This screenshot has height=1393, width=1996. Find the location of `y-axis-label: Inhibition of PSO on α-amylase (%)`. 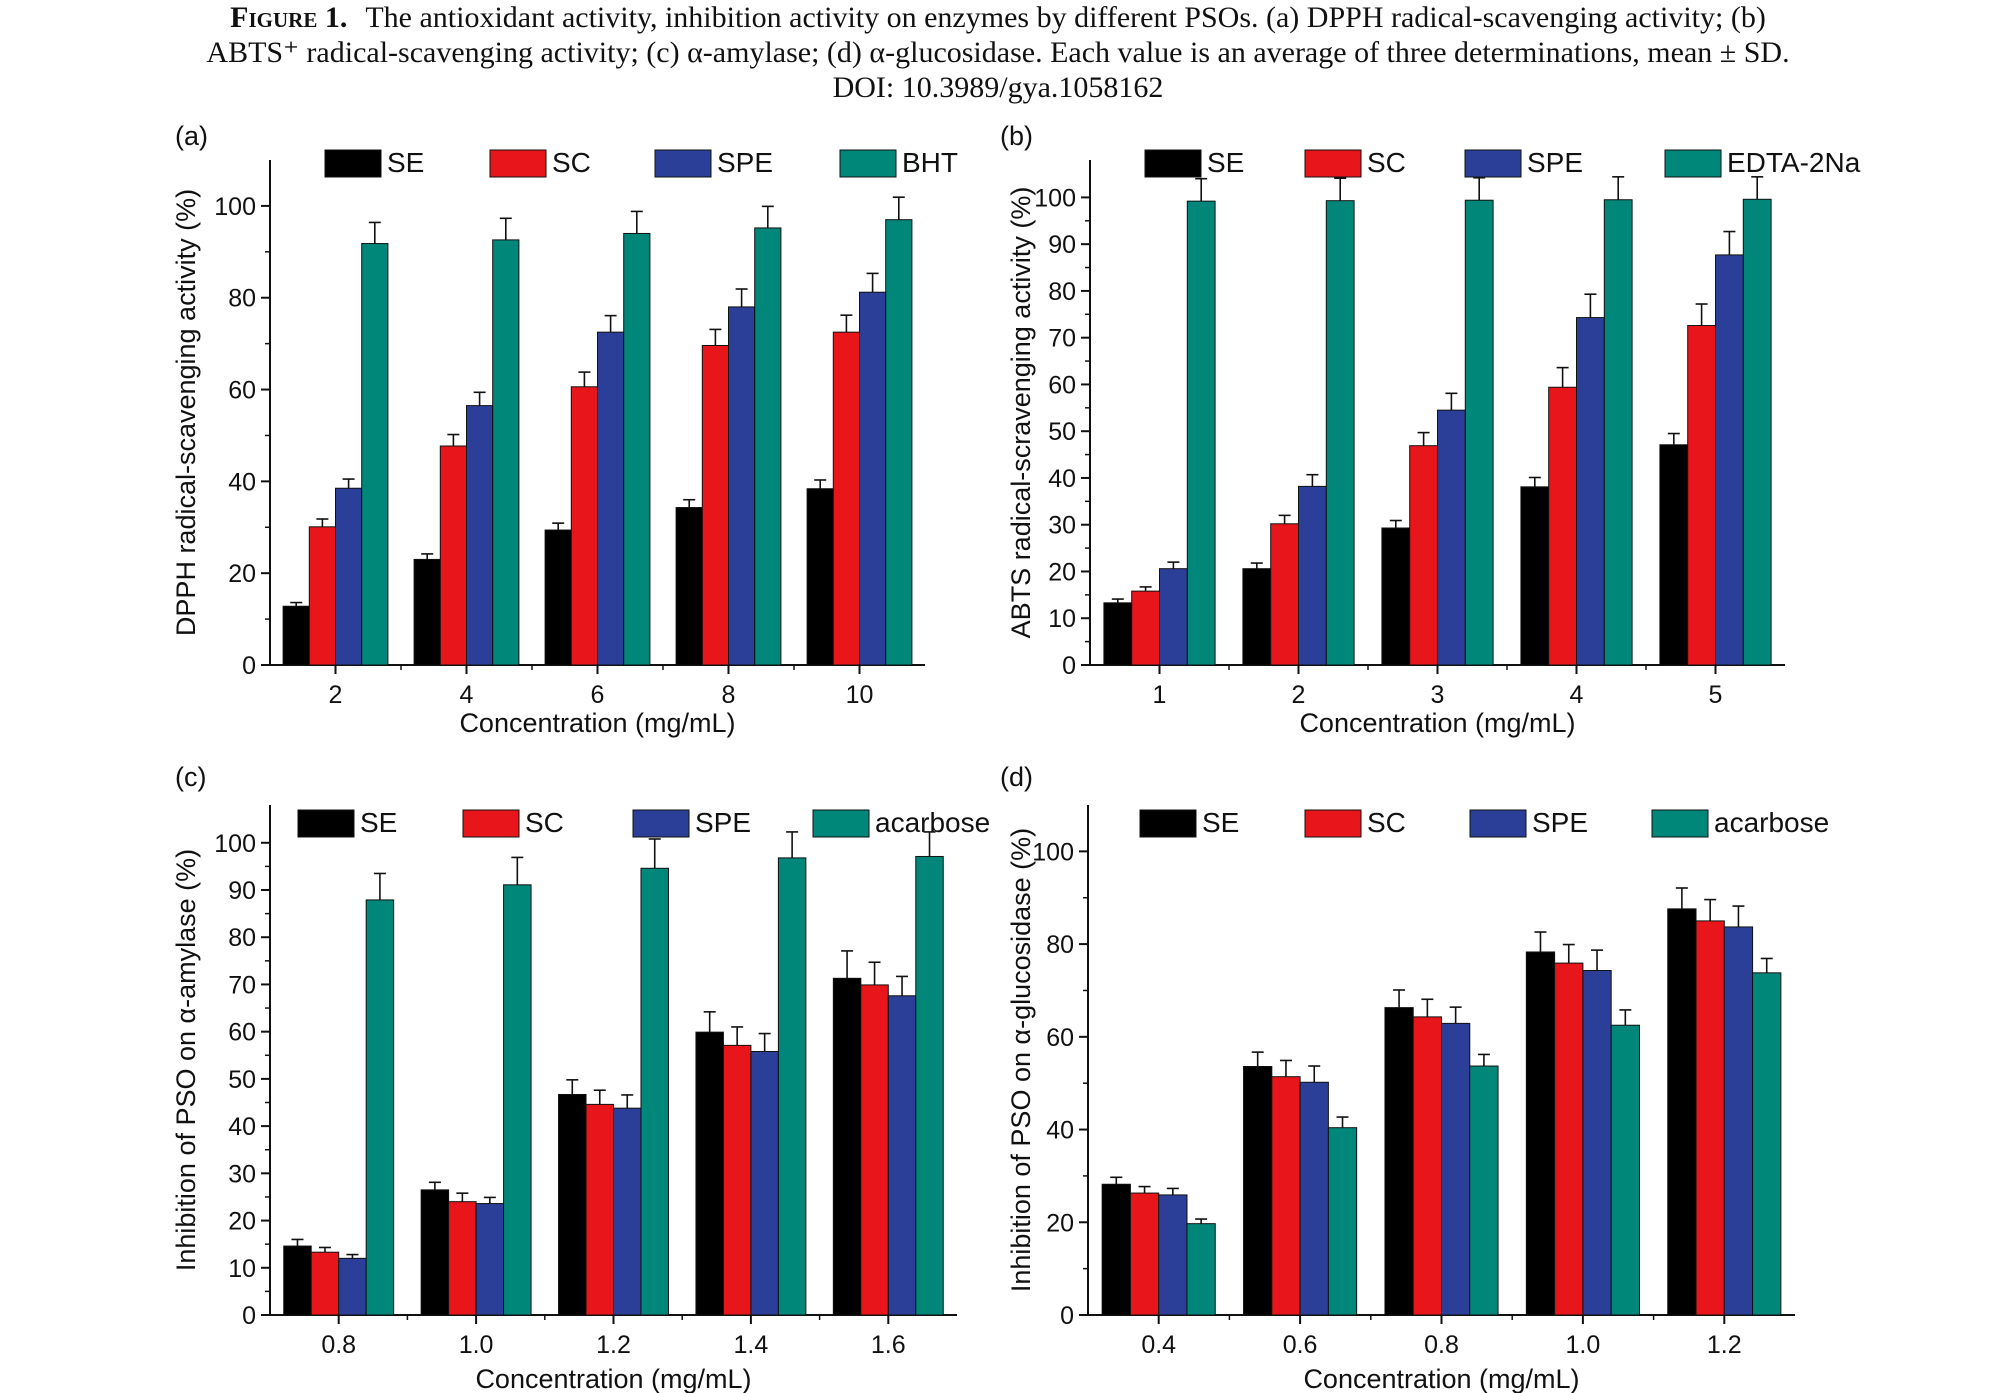

y-axis-label: Inhibition of PSO on α-amylase (%) is located at coordinates (186, 1060).